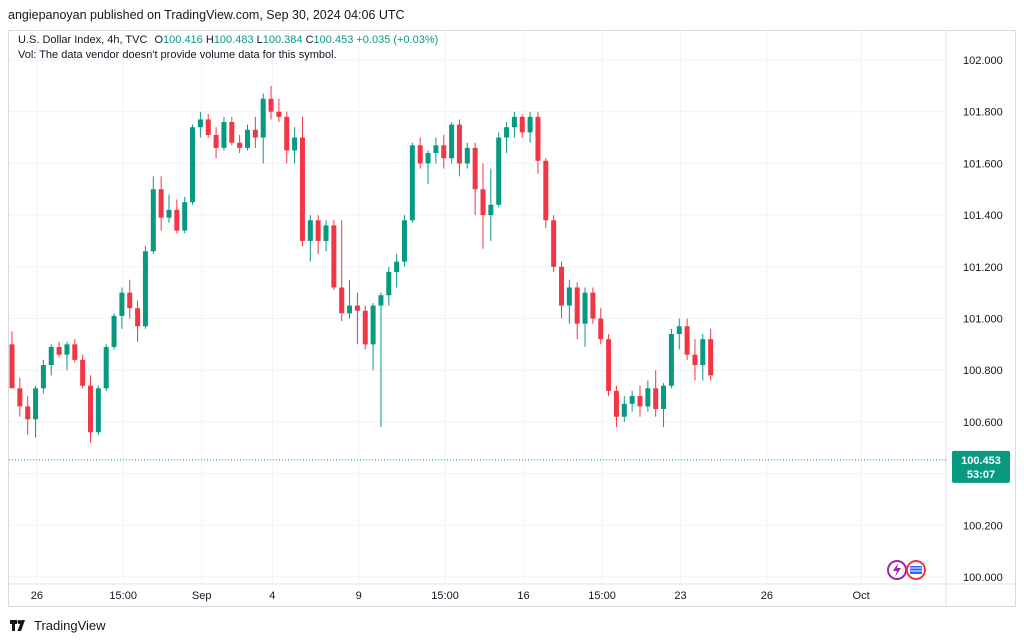  I want to click on price-badge-value: 100.453, so click(981, 461).